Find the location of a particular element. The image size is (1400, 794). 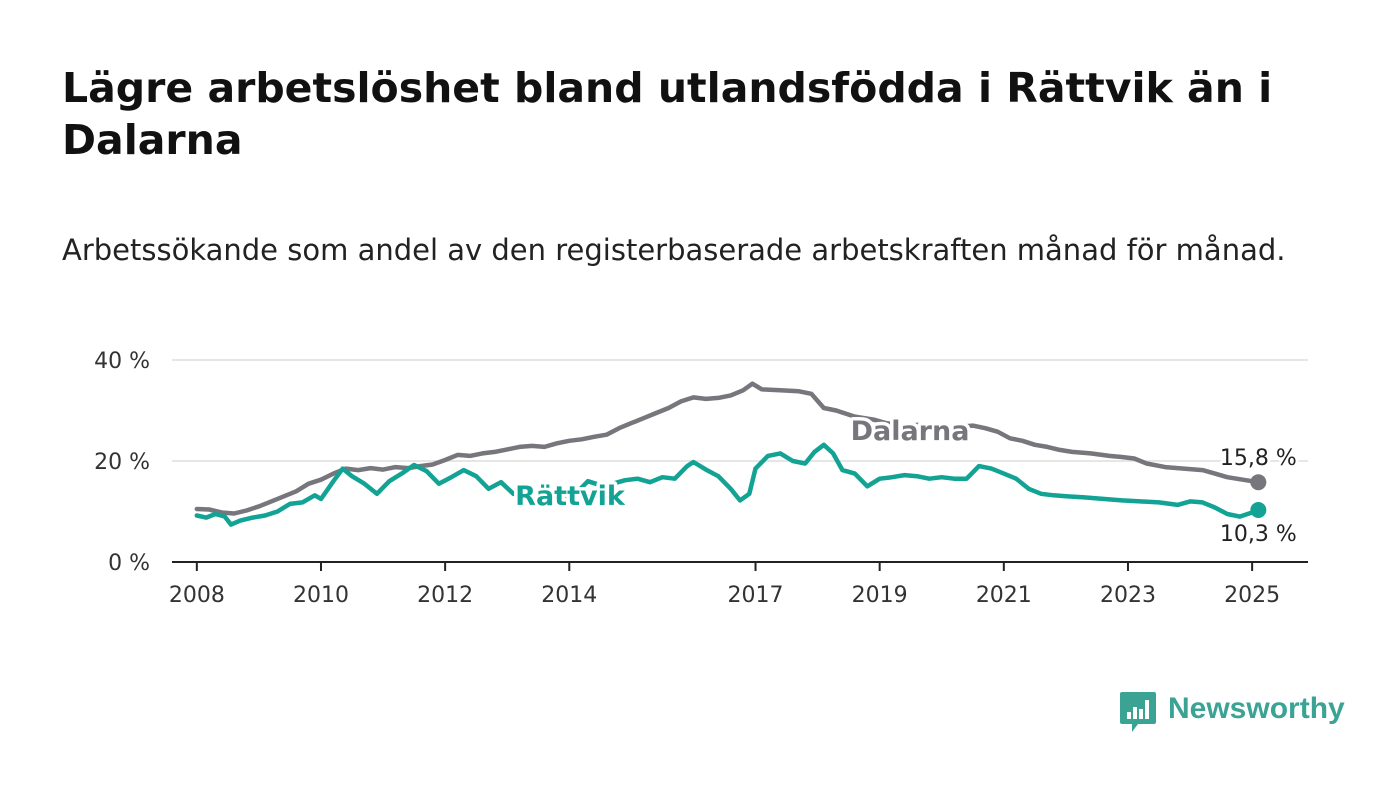

series-label: Dalarna is located at coordinates (910, 431).